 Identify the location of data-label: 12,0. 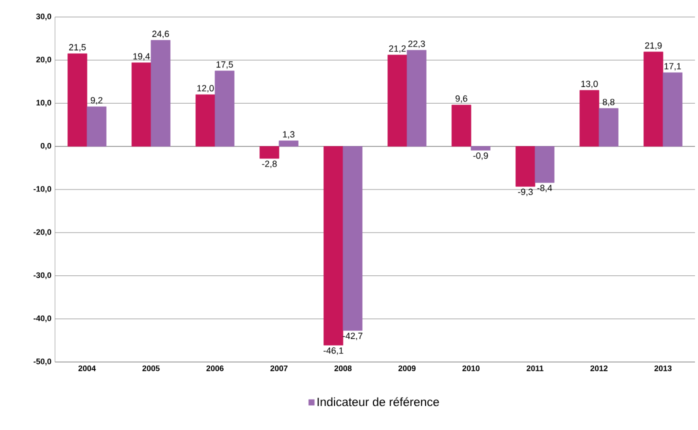
(205, 88).